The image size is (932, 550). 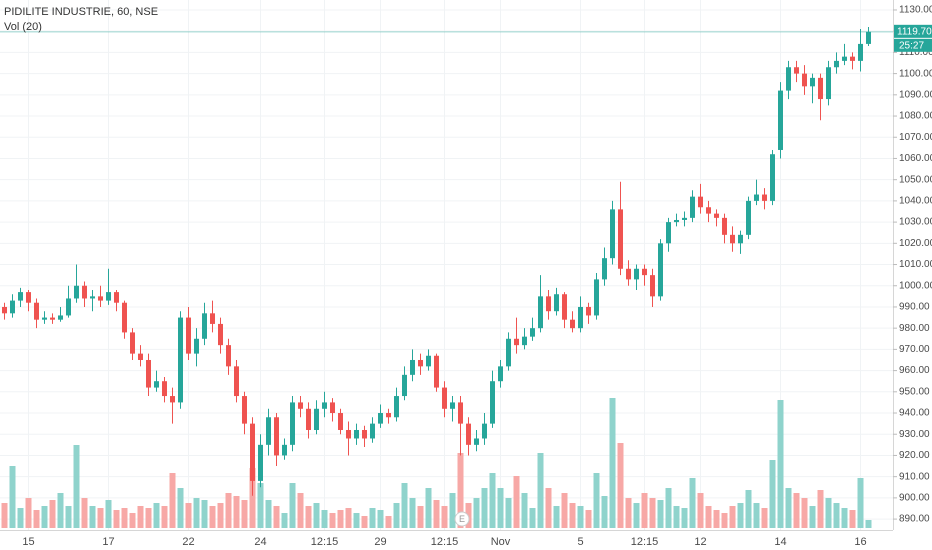 I want to click on x-tick-label: 16, so click(x=860, y=542).